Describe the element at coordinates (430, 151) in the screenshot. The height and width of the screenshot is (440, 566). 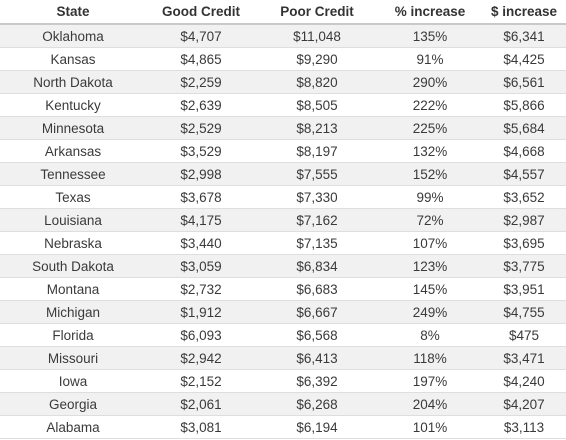
I see `cell-percent-increase: 132%` at that location.